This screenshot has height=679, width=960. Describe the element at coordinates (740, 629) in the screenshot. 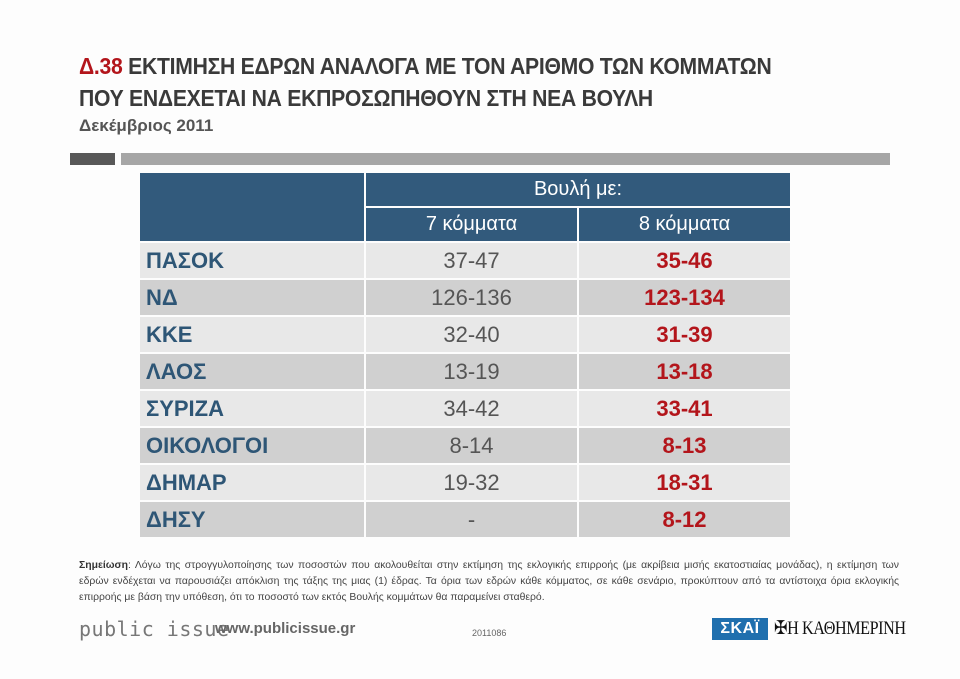

I see `skai-logo: ΣΚΑΪ` at that location.